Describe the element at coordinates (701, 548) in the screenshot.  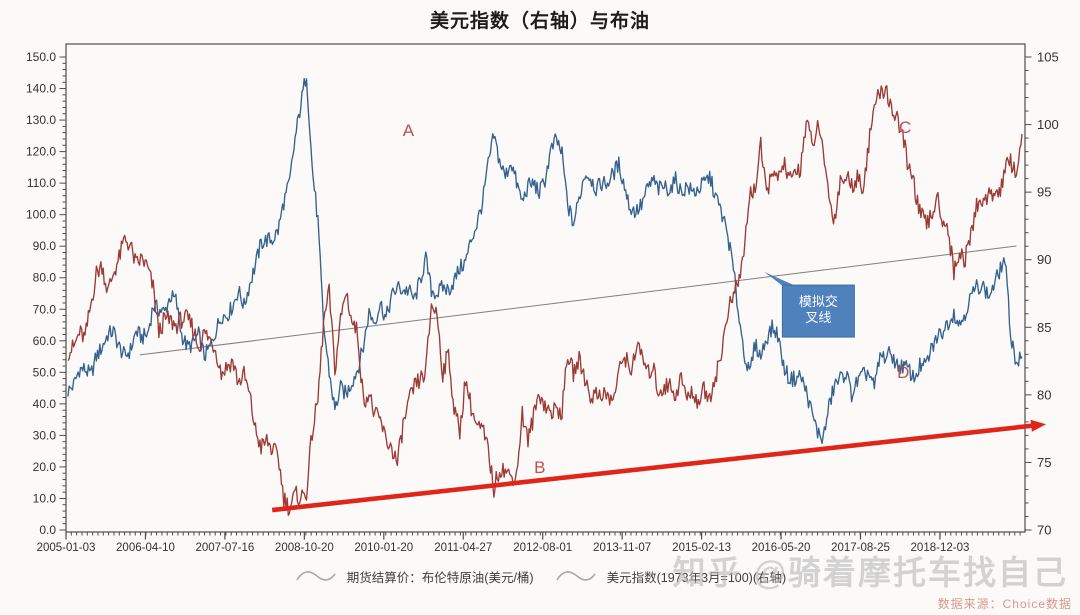
I see `x-axis-tick-label: 2015-02-13` at that location.